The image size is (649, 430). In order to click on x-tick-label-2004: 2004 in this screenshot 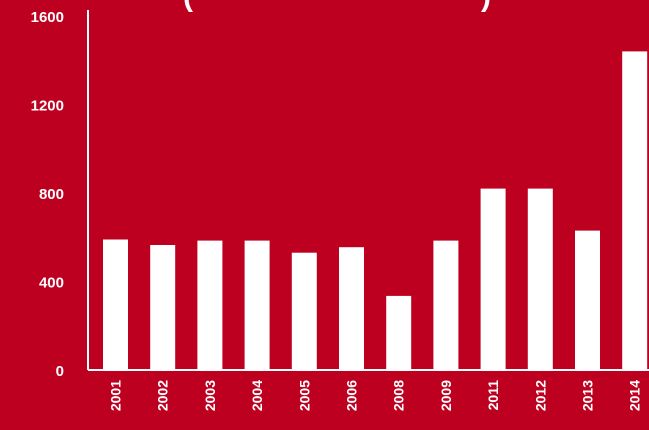, I will do `click(257, 395)`.